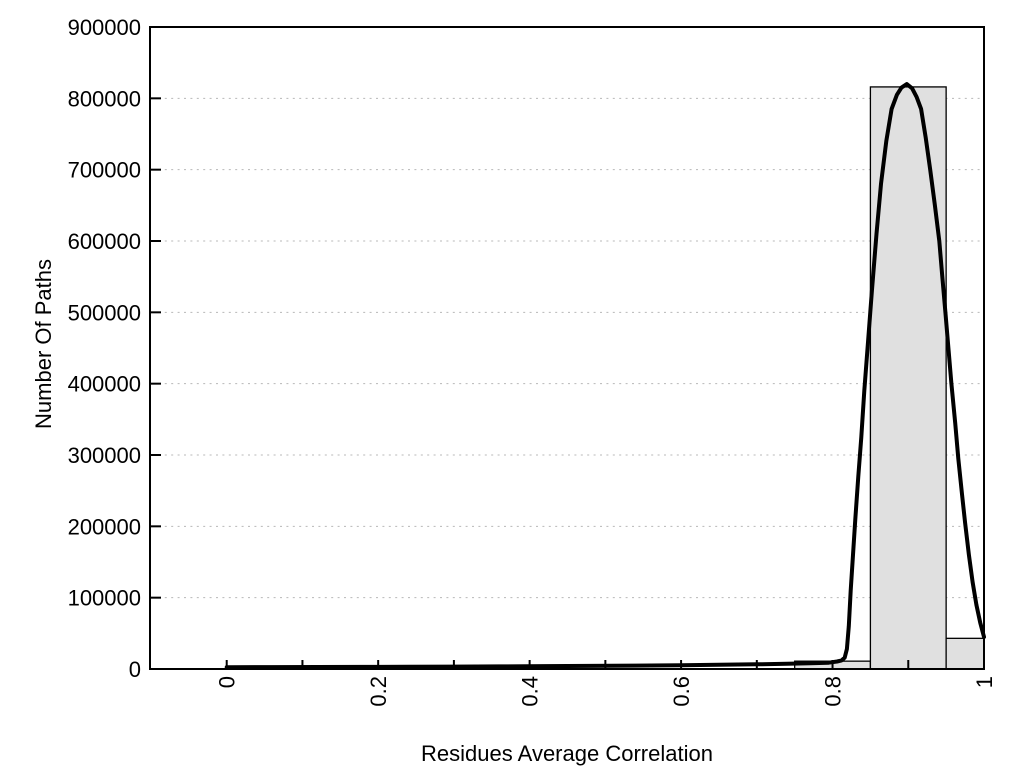  What do you see at coordinates (104, 98) in the screenshot?
I see `y-tick-label: 800000` at bounding box center [104, 98].